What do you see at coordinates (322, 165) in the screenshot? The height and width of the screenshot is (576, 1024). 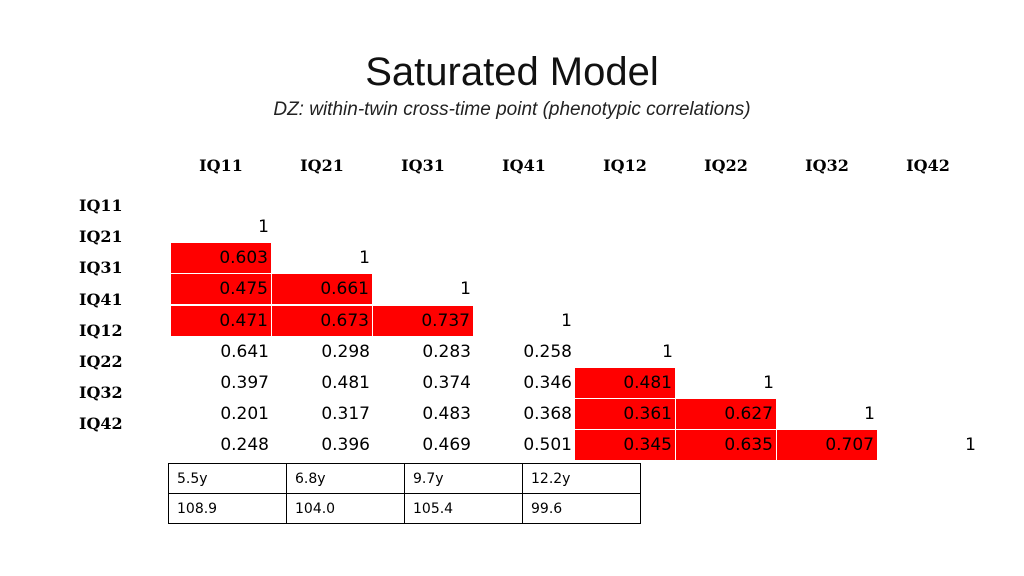 I see `column-header: IQ21` at bounding box center [322, 165].